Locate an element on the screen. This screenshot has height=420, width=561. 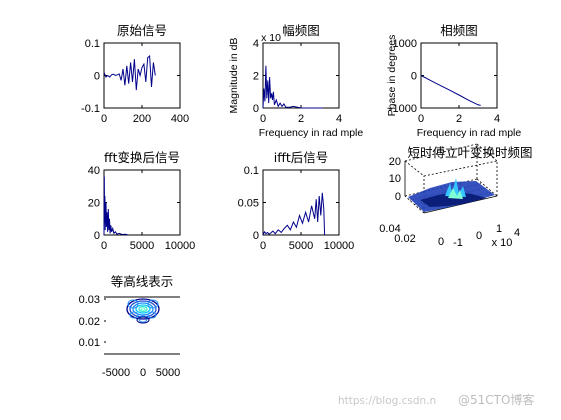
chart-stft: 短时傅立叶变换时频图 0 10 20 0.040.02 0 -1 0 1 x 104 is located at coordinates (456, 196).